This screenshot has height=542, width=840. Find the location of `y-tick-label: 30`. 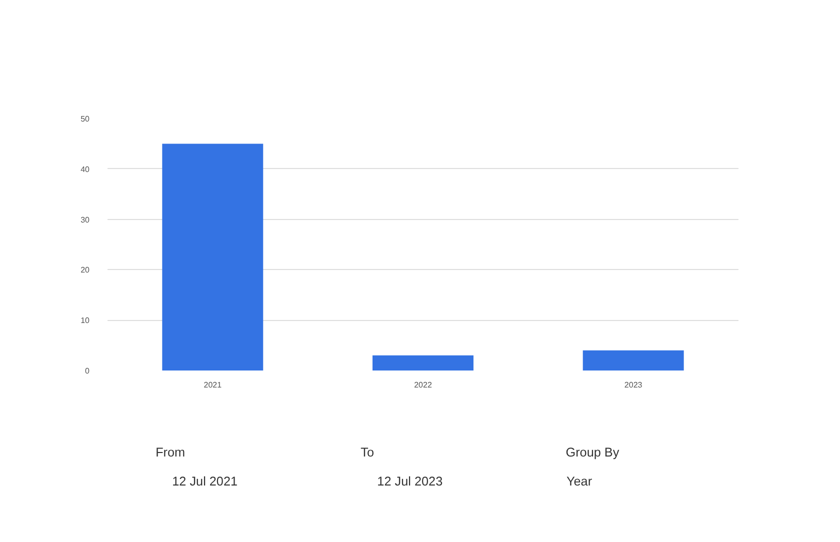

y-tick-label: 30 is located at coordinates (85, 219).